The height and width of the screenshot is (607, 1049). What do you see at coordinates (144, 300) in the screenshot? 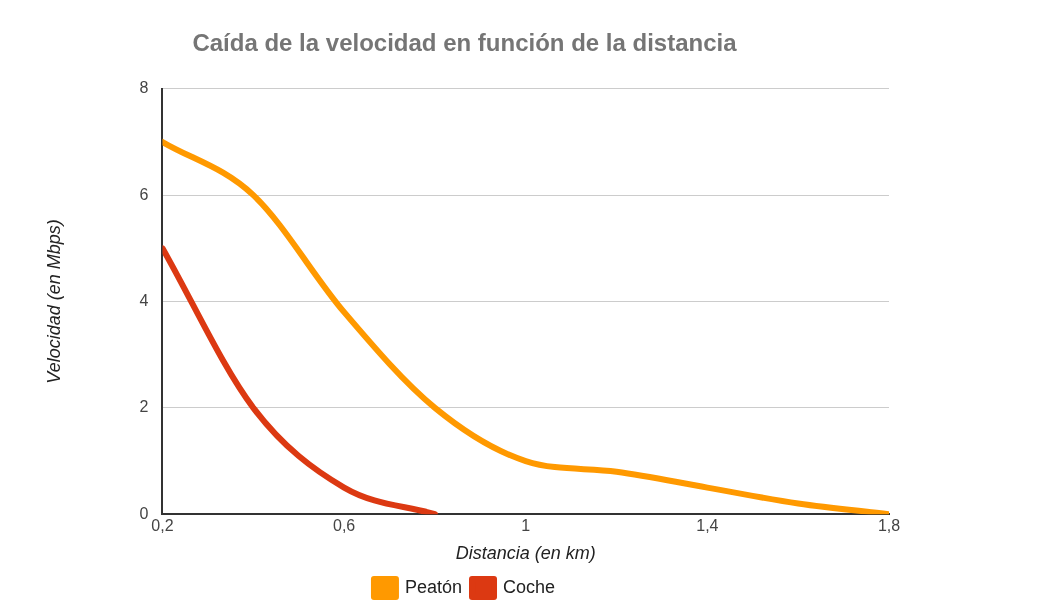
I see `y-tick-label: 4` at bounding box center [144, 300].